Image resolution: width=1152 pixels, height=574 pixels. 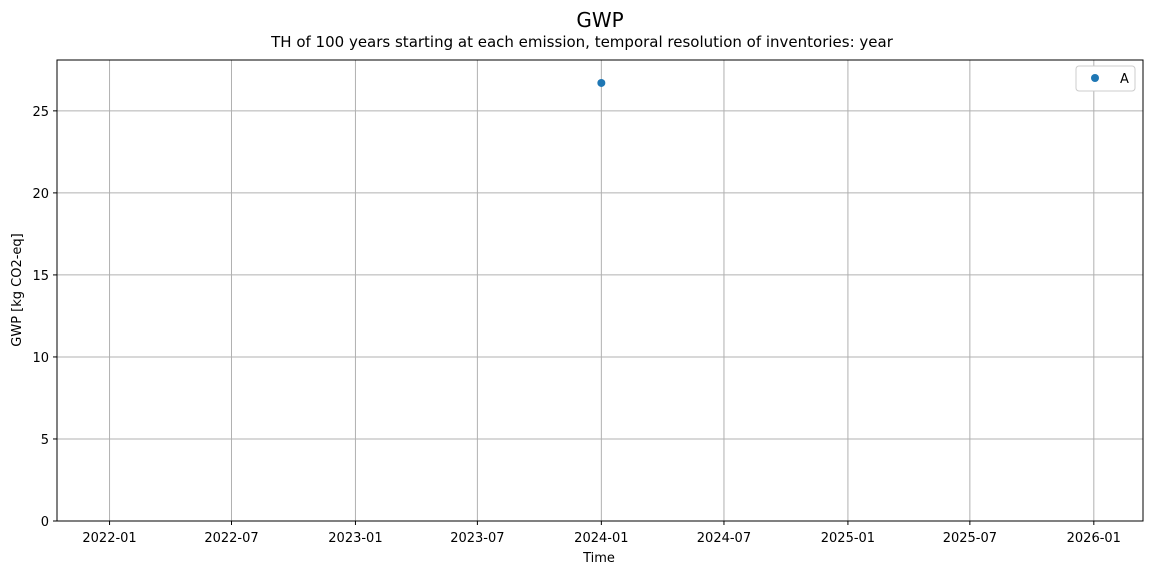 I want to click on x-axis-label: Time, so click(x=598, y=558).